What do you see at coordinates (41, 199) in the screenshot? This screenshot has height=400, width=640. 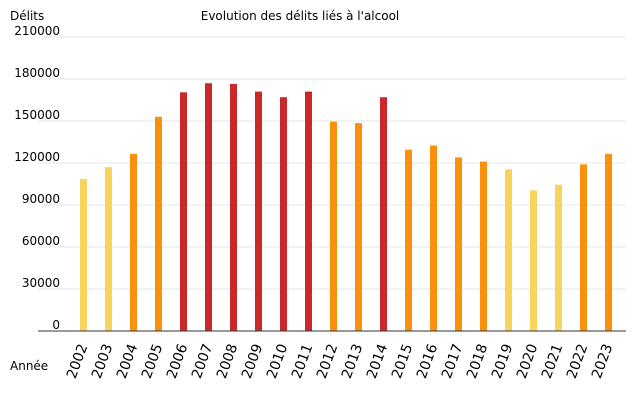 I see `y-tick-label: 90000` at bounding box center [41, 199].